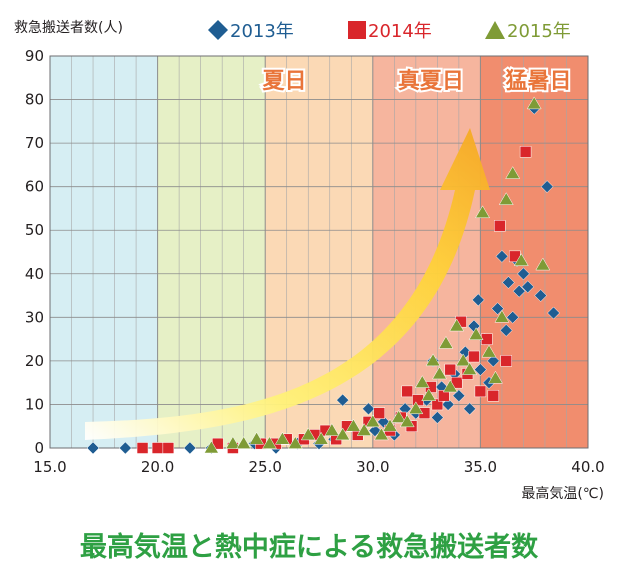  What do you see at coordinates (480, 467) in the screenshot?
I see `x-tick-label: 35.0` at bounding box center [480, 467].